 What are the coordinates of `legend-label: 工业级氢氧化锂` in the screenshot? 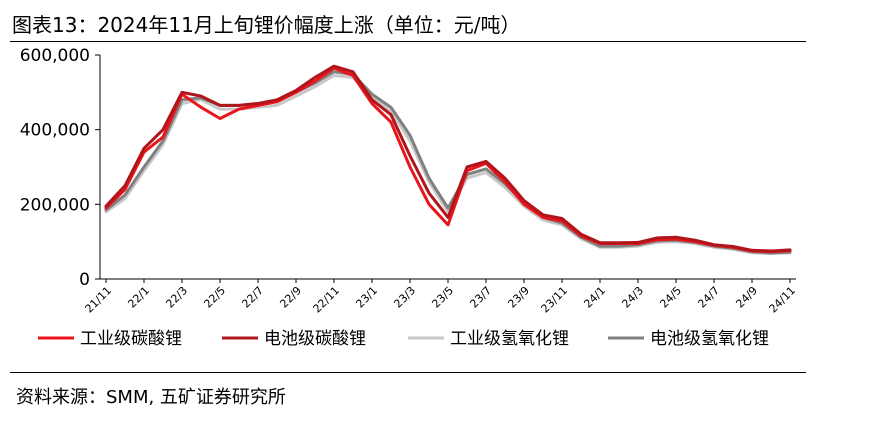 It's located at (509, 339).